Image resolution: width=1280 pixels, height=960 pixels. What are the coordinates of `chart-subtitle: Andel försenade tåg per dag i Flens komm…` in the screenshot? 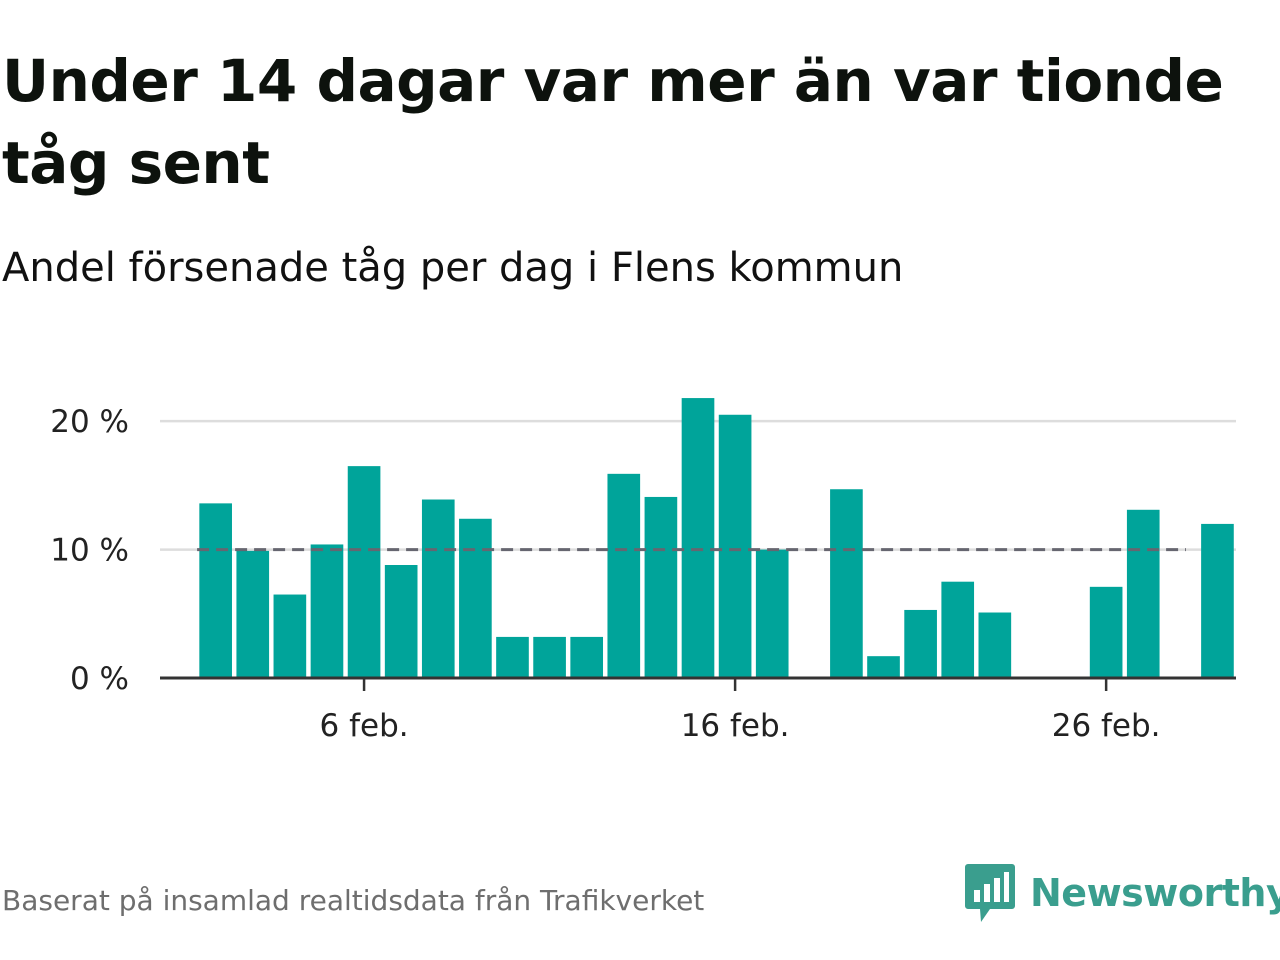 It's located at (453, 268).